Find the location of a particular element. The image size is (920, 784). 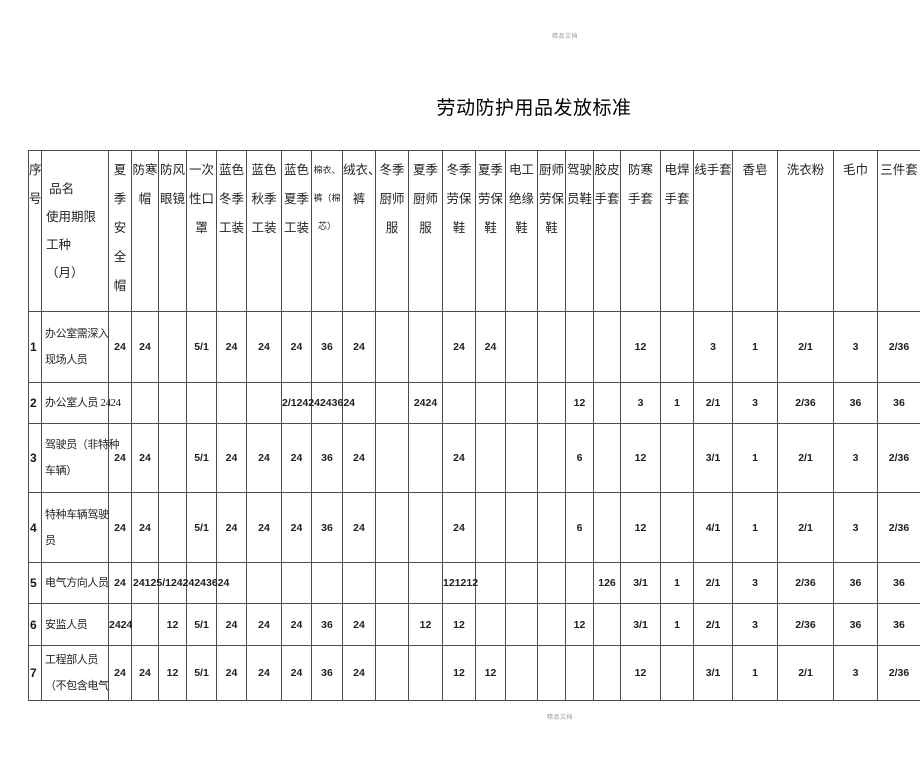

table-cell: 5/1 is located at coordinates (201, 458).